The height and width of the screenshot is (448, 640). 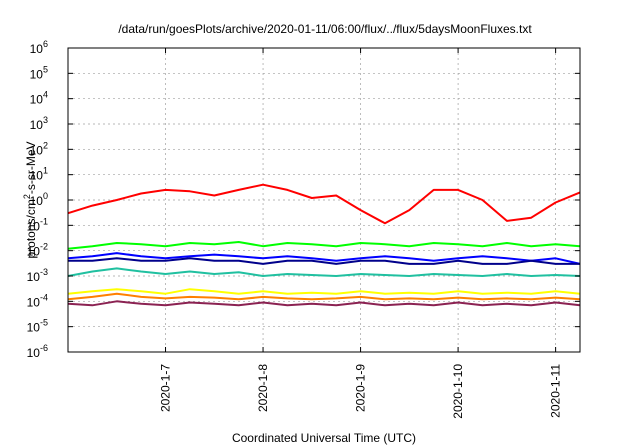 I want to click on y-tick-label: 10³, so click(x=39, y=123).